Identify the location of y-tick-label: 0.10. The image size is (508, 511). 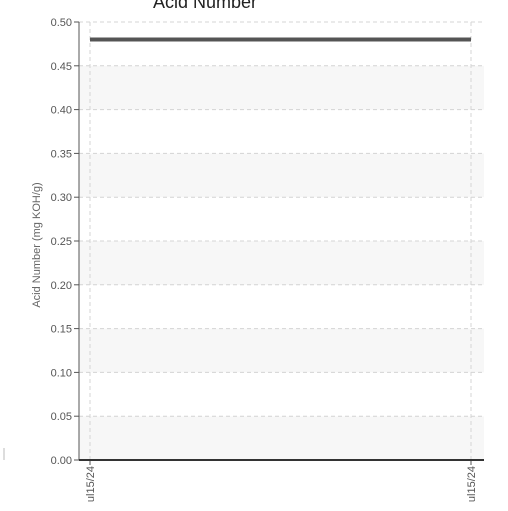
(61, 373).